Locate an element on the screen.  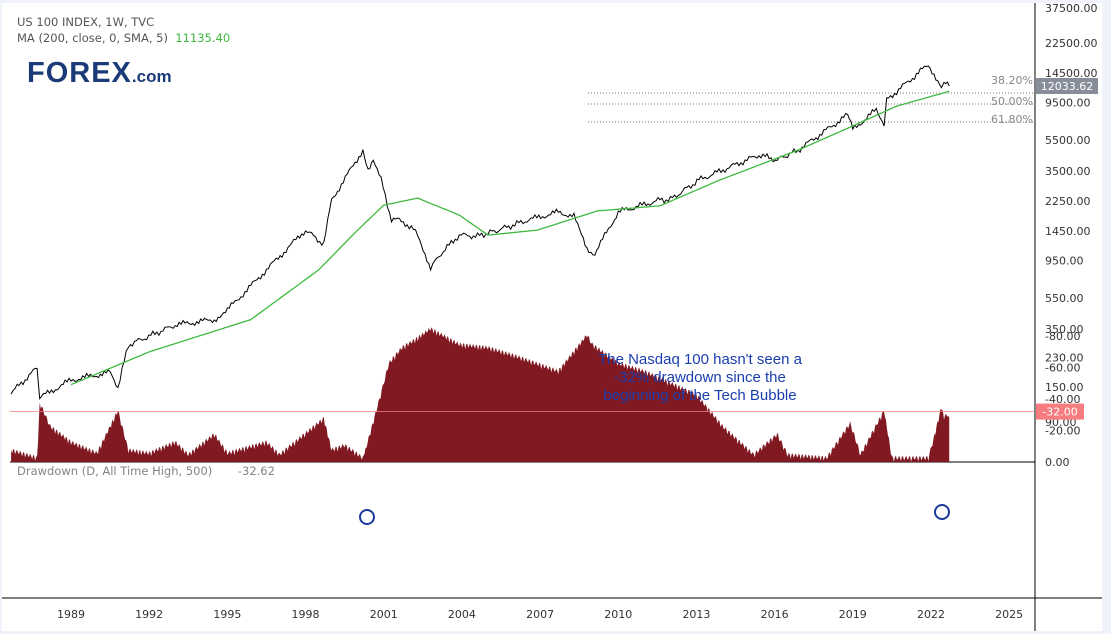
price-tick-label: 5500.00 is located at coordinates (1068, 140).